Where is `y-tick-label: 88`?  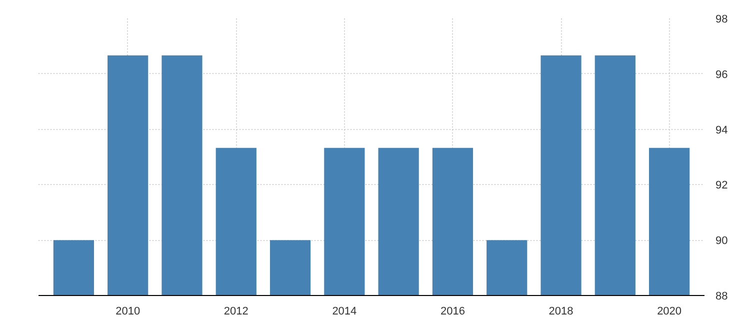 y-tick-label: 88 is located at coordinates (722, 296).